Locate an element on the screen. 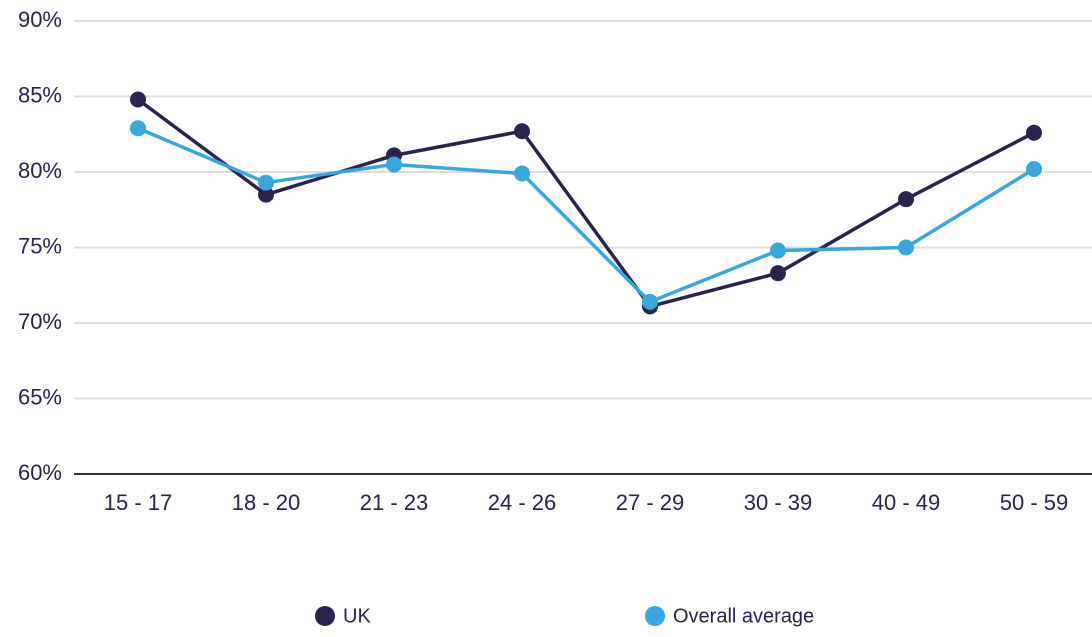 Image resolution: width=1092 pixels, height=637 pixels. y-tick-label: 75% is located at coordinates (40, 245).